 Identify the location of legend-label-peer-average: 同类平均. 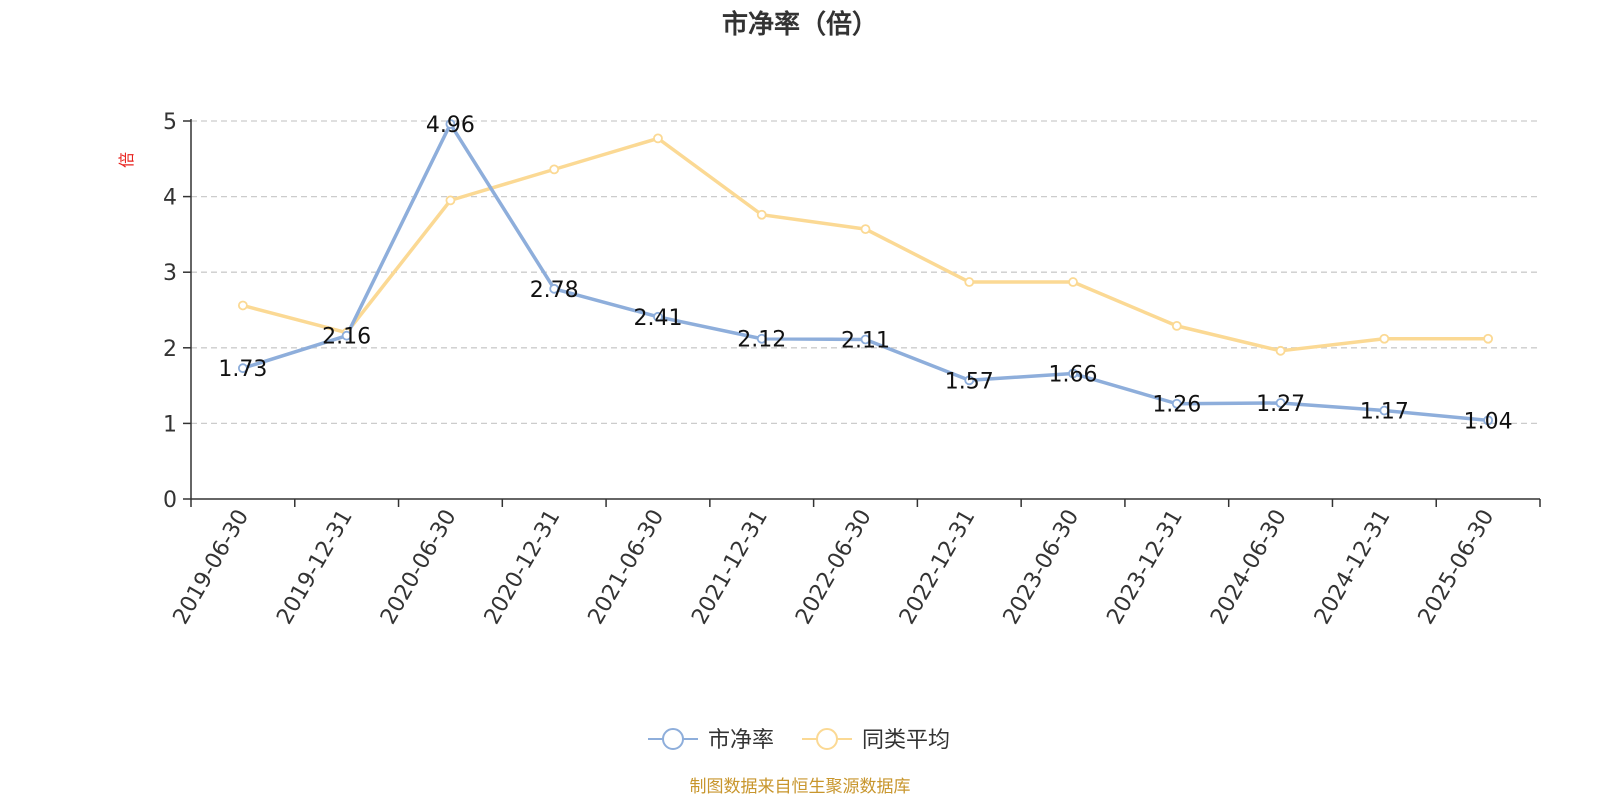
(906, 740).